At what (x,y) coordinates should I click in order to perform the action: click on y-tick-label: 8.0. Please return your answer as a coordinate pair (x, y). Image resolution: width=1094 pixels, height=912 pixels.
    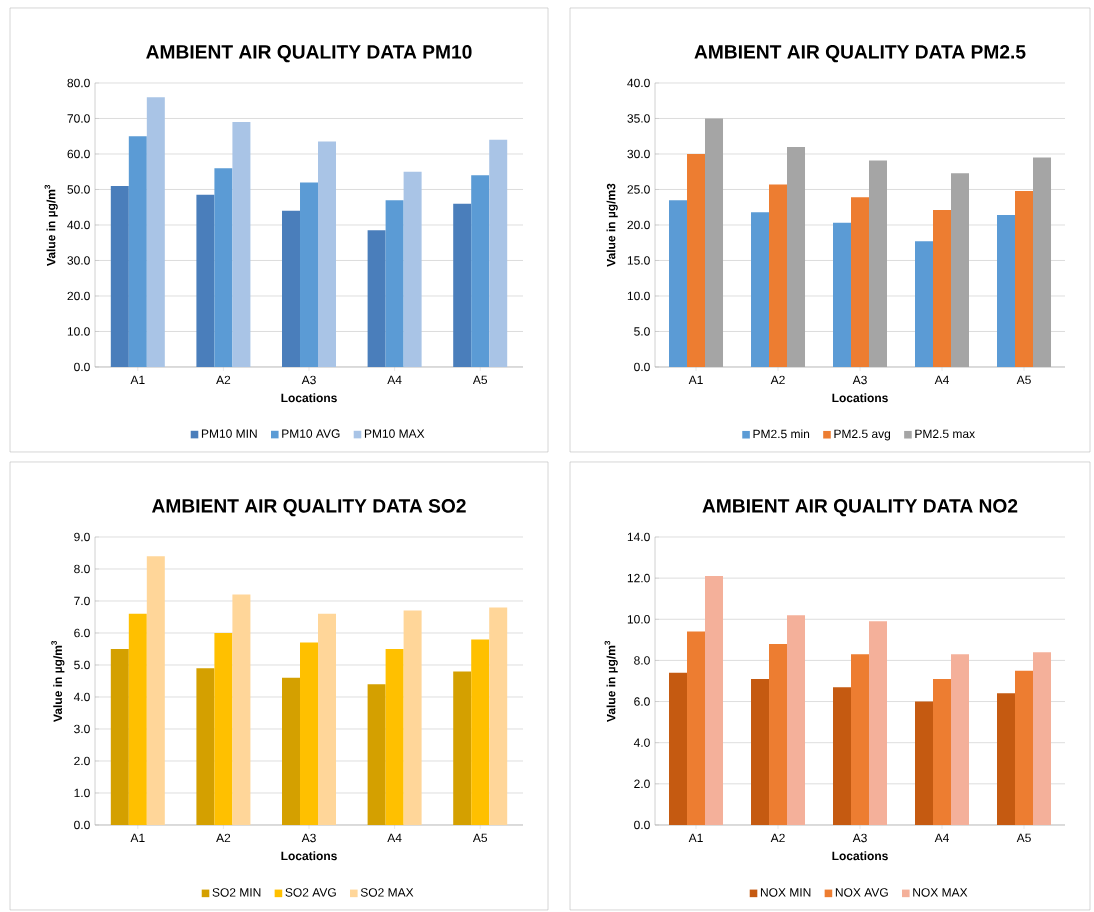
    Looking at the image, I should click on (642, 660).